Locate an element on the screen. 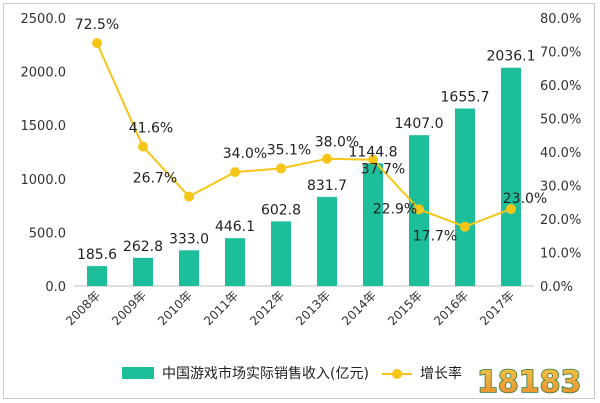 Image resolution: width=600 pixels, height=403 pixels. growth-value-label: 34.0% is located at coordinates (245, 154).